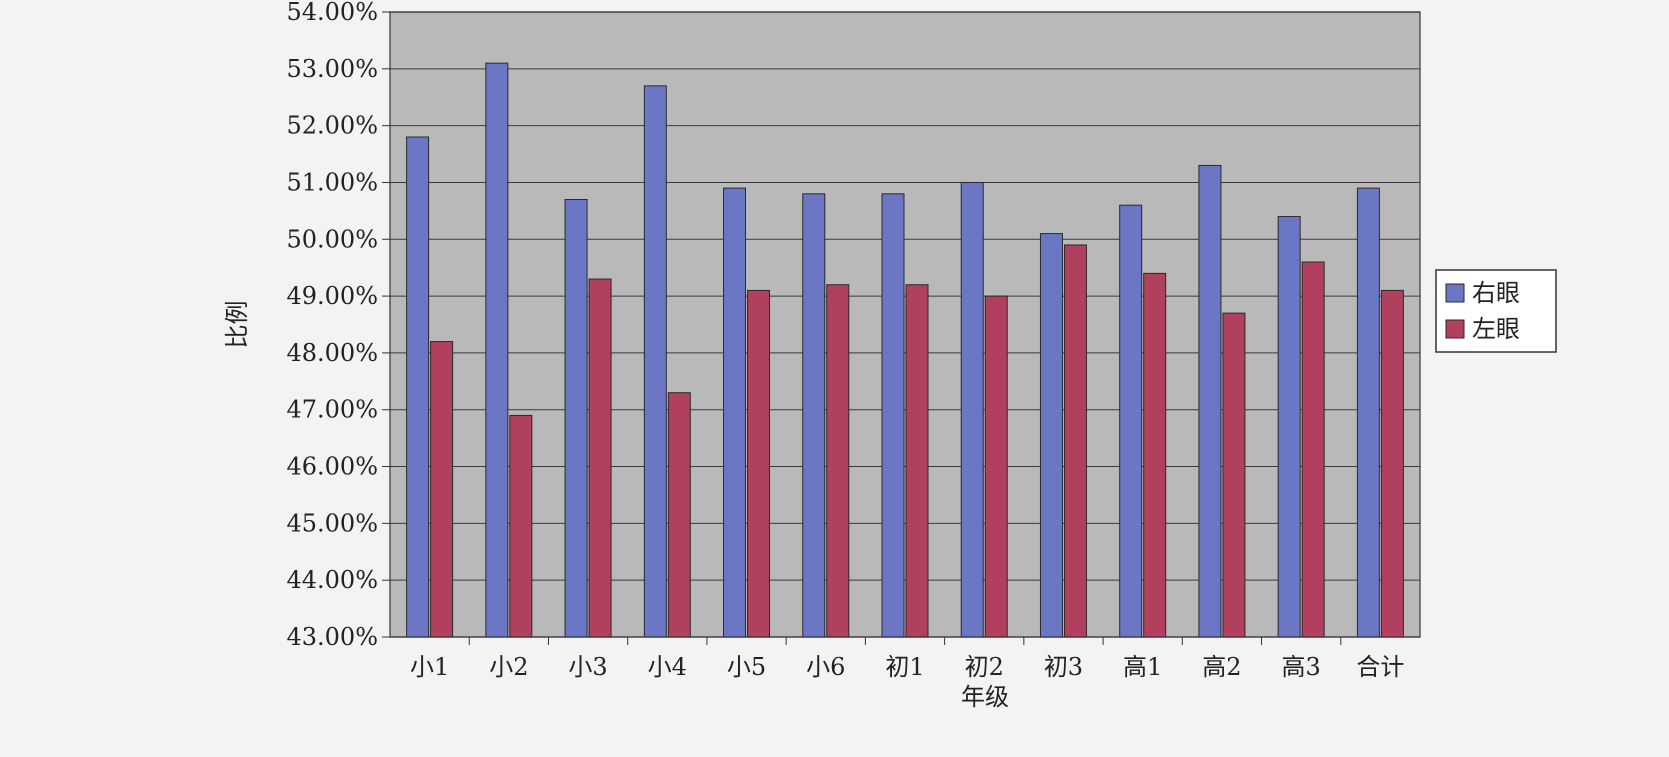 The image size is (1669, 757). What do you see at coordinates (237, 325) in the screenshot?
I see `y-axis-title: 比例` at bounding box center [237, 325].